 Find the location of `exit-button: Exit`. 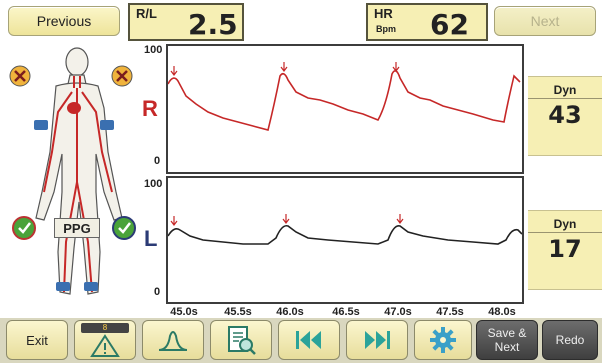

exit-button: Exit is located at coordinates (37, 340).